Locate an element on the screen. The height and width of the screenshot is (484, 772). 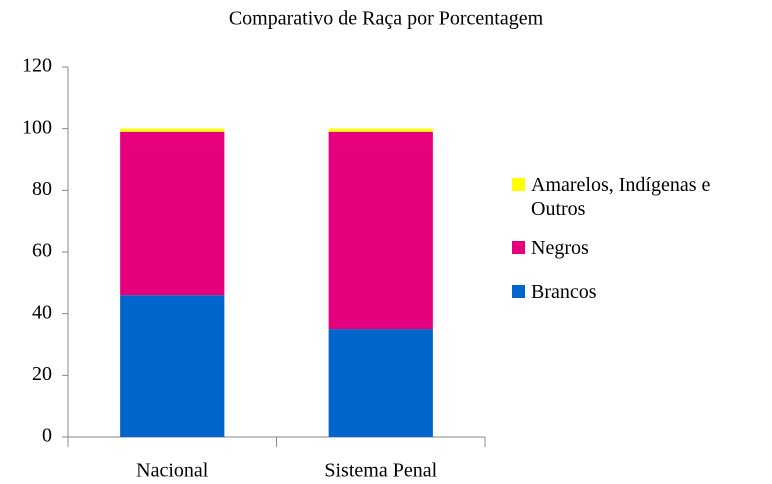
y-tick-label: 120 is located at coordinates (37, 66).